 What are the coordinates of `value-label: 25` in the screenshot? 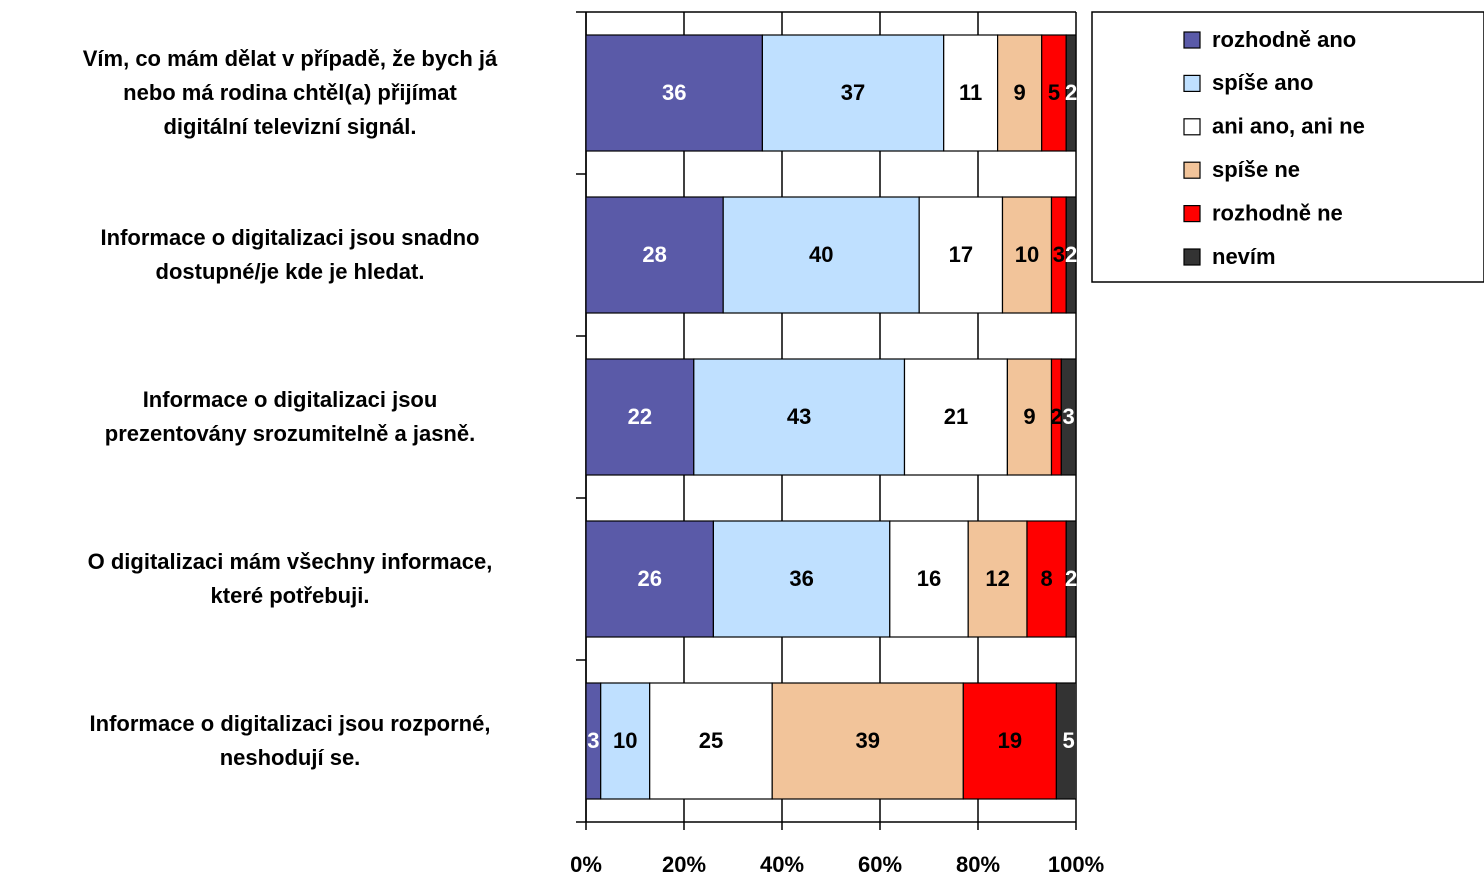 It's located at (711, 740).